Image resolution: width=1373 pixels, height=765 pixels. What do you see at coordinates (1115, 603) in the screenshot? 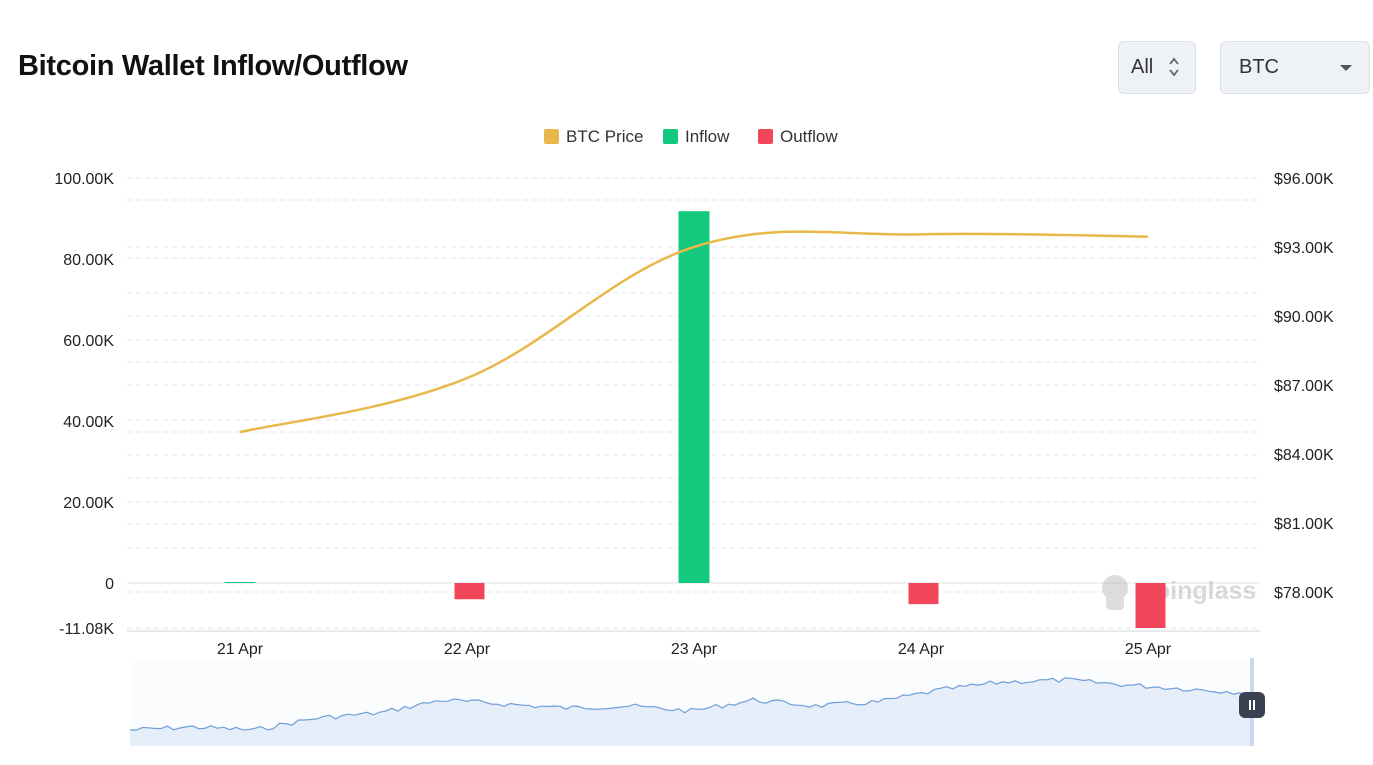
I see `coinglass-logo-body` at bounding box center [1115, 603].